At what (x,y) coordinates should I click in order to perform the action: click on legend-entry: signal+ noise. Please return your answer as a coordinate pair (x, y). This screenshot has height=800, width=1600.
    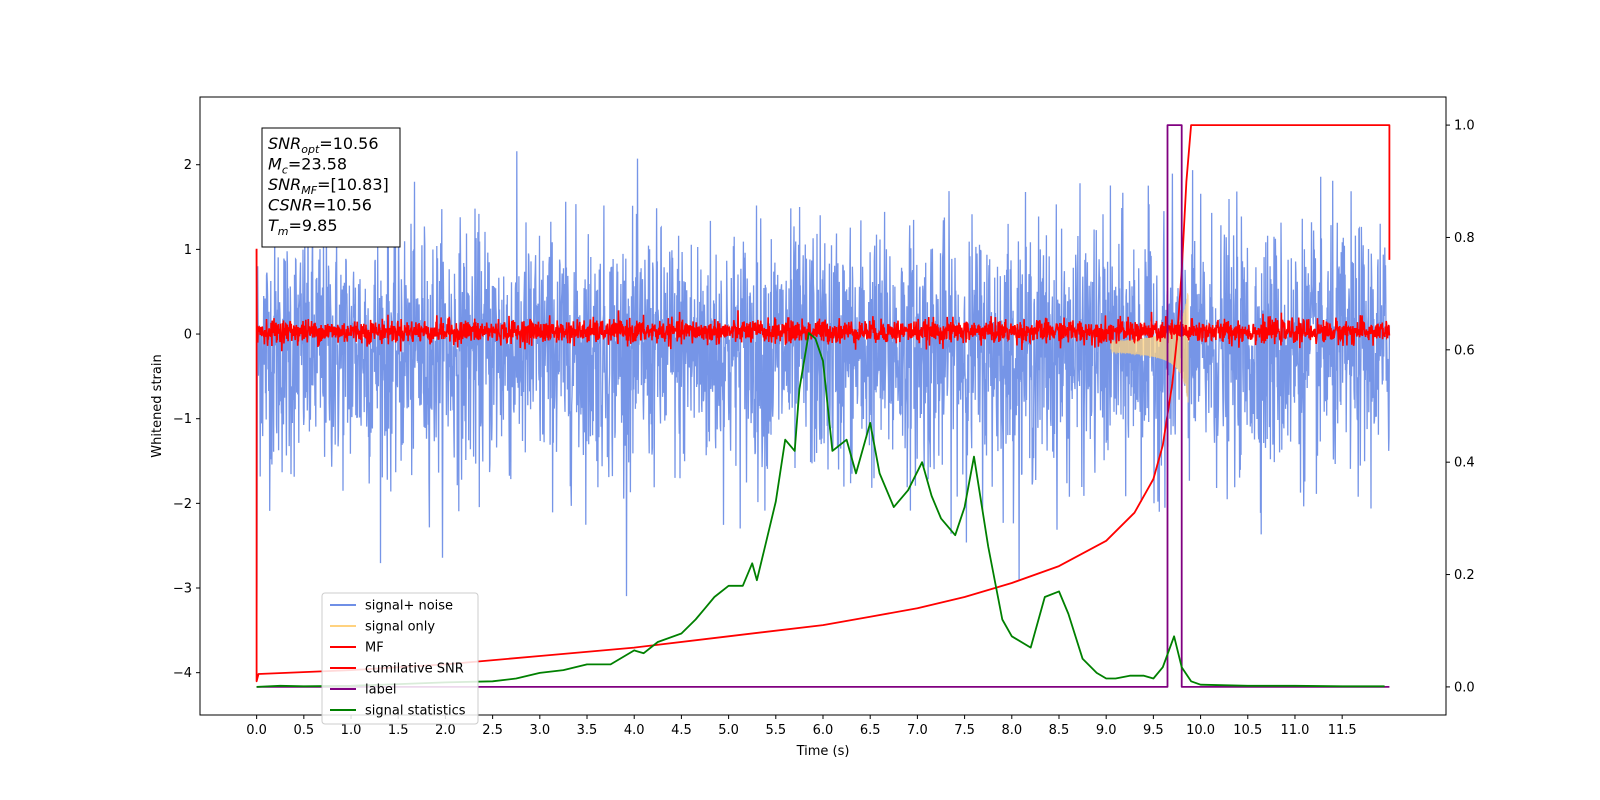
    Looking at the image, I should click on (391, 606).